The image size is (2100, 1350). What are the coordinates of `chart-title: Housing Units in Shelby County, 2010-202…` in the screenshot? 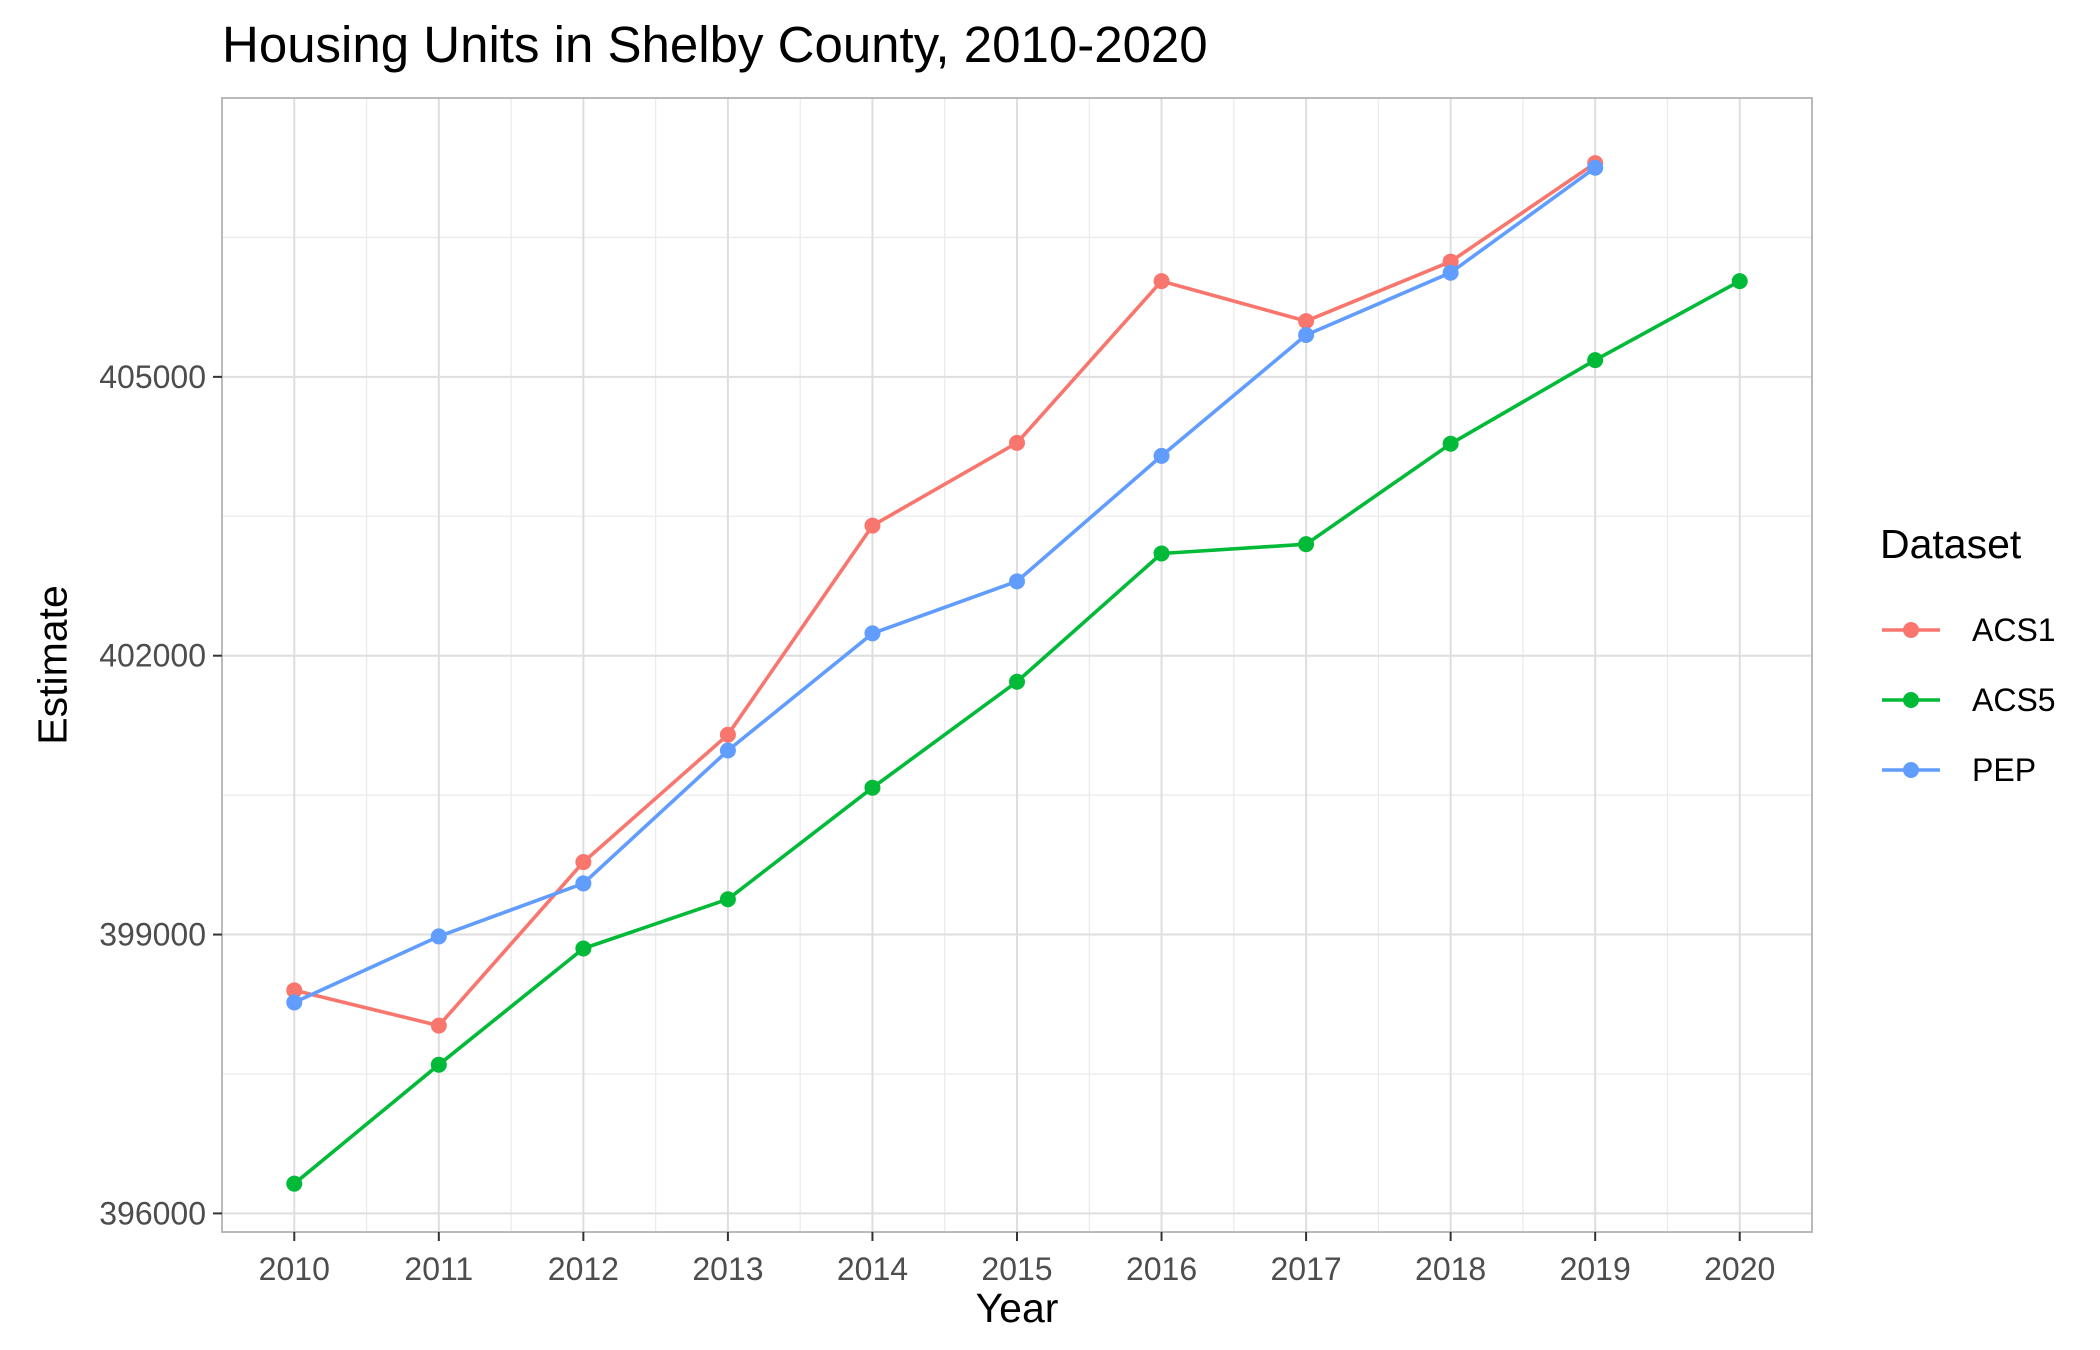 It's located at (715, 44).